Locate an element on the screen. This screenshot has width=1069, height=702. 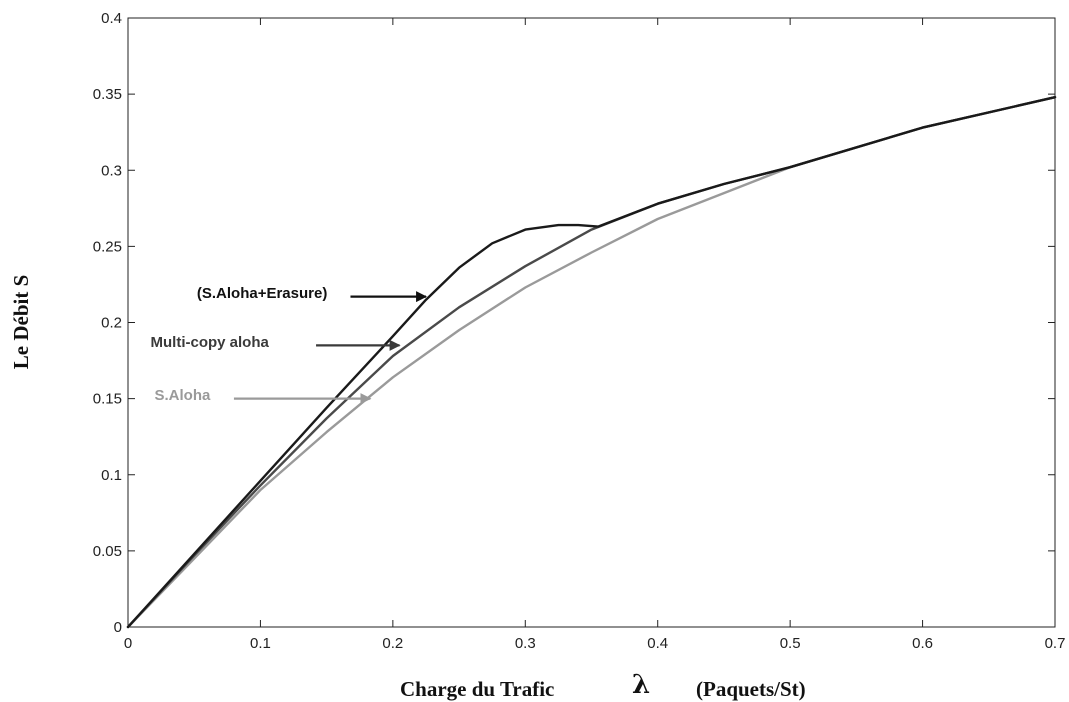
y-tick-label: 0.4 is located at coordinates (111, 18).